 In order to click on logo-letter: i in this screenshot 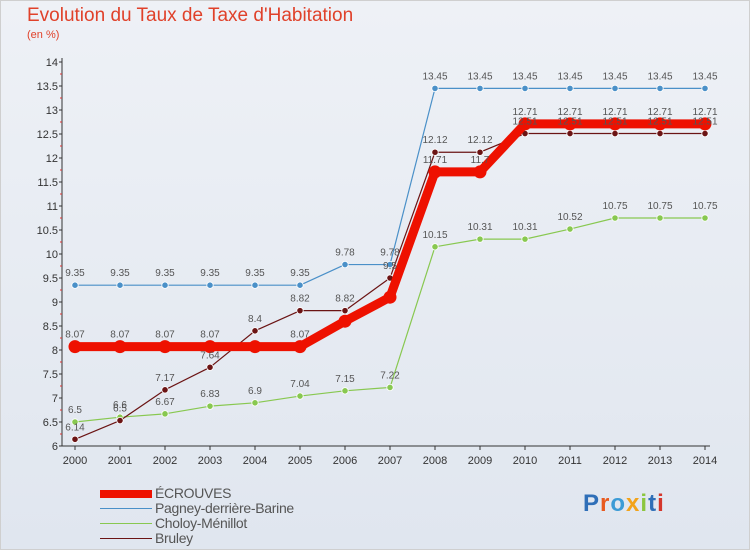, I will do `click(661, 503)`.